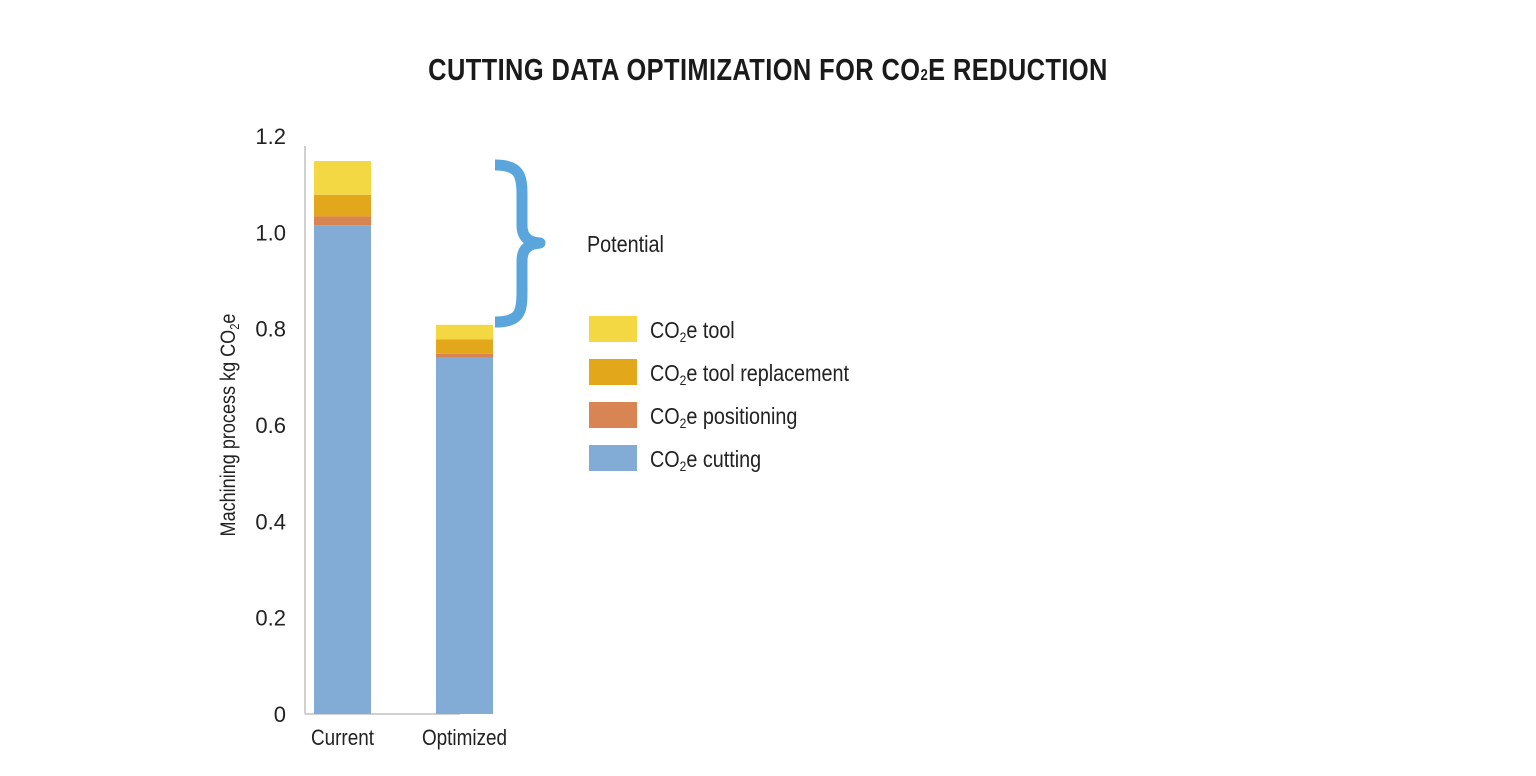 The height and width of the screenshot is (776, 1536). Describe the element at coordinates (1018, 69) in the screenshot. I see `chart-title-tail: E REDUCTION` at that location.